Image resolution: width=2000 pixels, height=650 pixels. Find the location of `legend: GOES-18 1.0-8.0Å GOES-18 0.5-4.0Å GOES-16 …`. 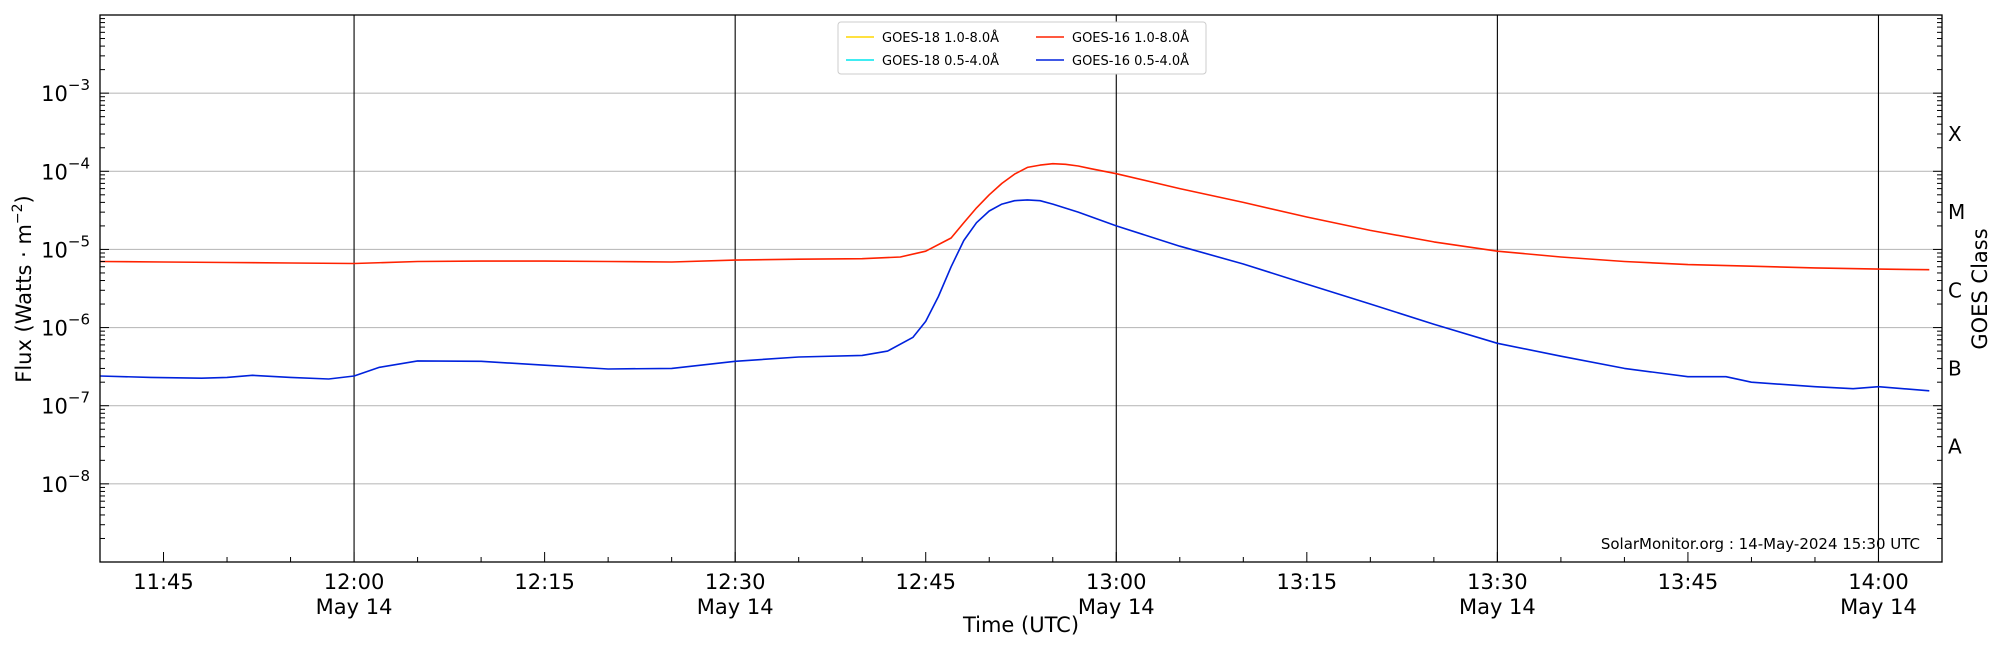

legend: GOES-18 1.0-8.0Å GOES-18 0.5-4.0Å GOES-16 … is located at coordinates (1022, 48).